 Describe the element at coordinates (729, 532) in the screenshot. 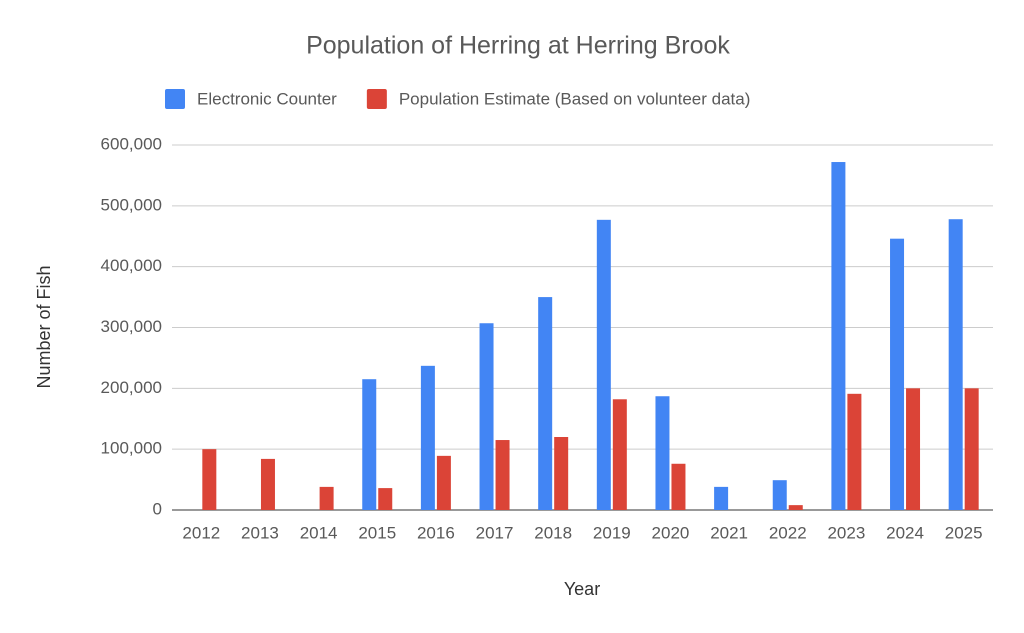

I see `x-tick-label: 2021` at that location.